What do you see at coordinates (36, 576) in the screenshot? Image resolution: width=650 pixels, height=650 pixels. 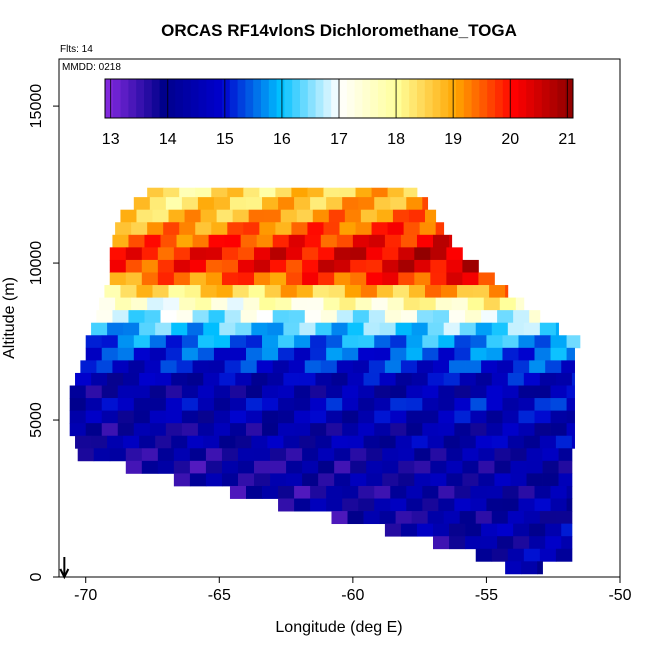 I see `y-tick-label: 0` at bounding box center [36, 576].